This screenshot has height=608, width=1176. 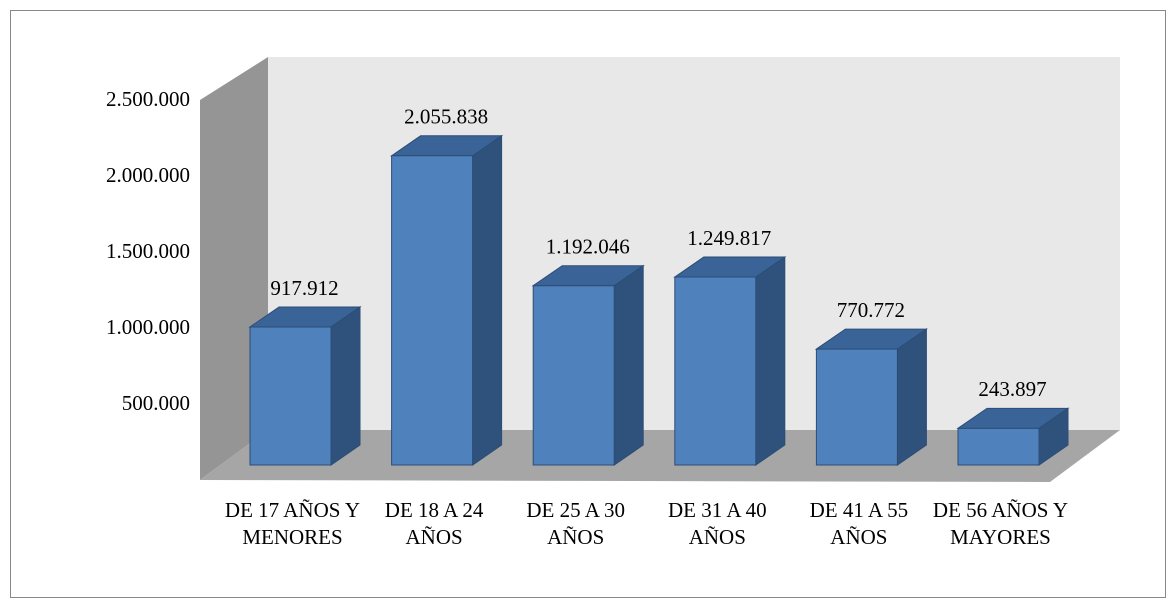 What do you see at coordinates (871, 310) in the screenshot?
I see `value-label: 770.772` at bounding box center [871, 310].